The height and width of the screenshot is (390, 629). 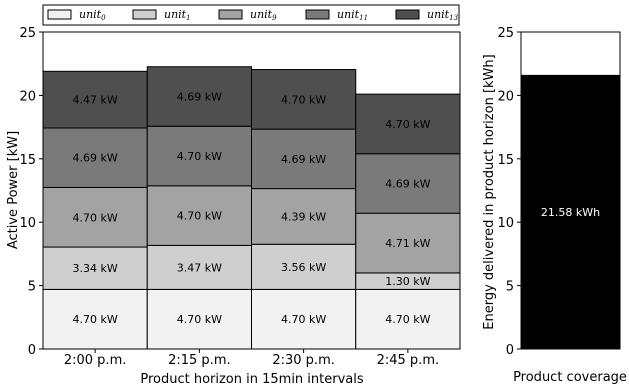 What do you see at coordinates (363, 18) in the screenshot?
I see `legend-label-subscript: 11` at bounding box center [363, 18].